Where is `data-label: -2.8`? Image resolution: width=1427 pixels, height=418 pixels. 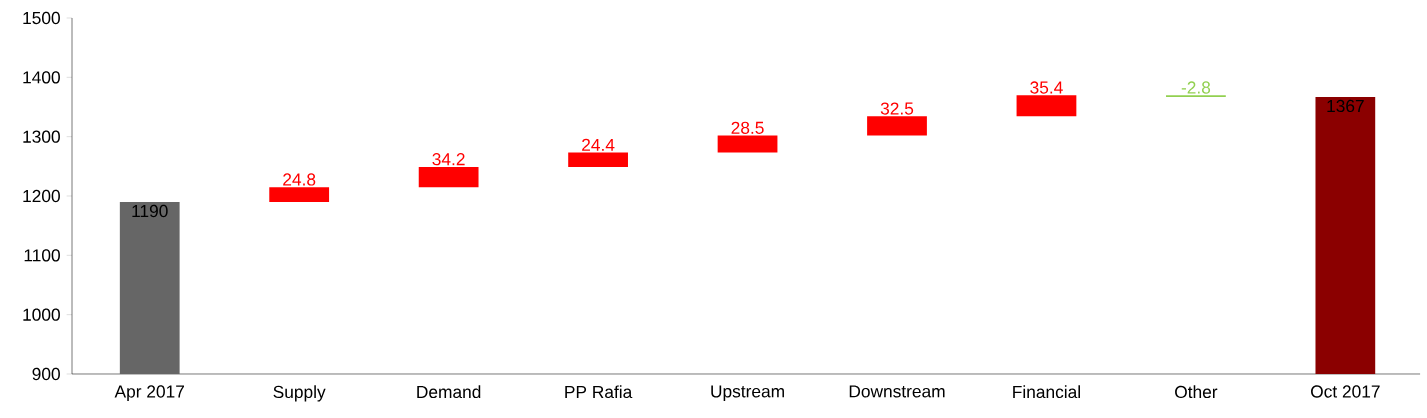 data-label: -2.8 is located at coordinates (1196, 87).